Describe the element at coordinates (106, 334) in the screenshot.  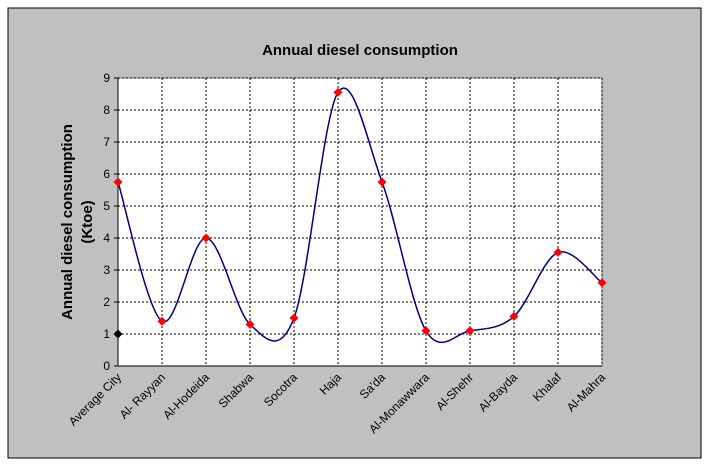
I see `y-tick-label: 1` at that location.